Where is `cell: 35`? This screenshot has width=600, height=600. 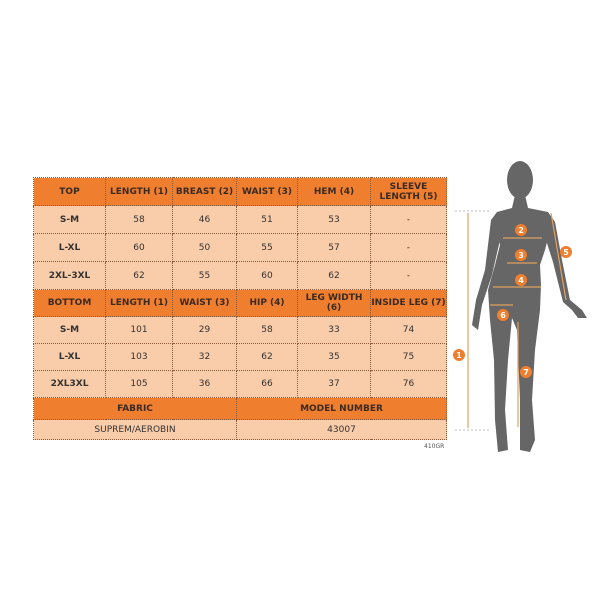 cell: 35 is located at coordinates (334, 357).